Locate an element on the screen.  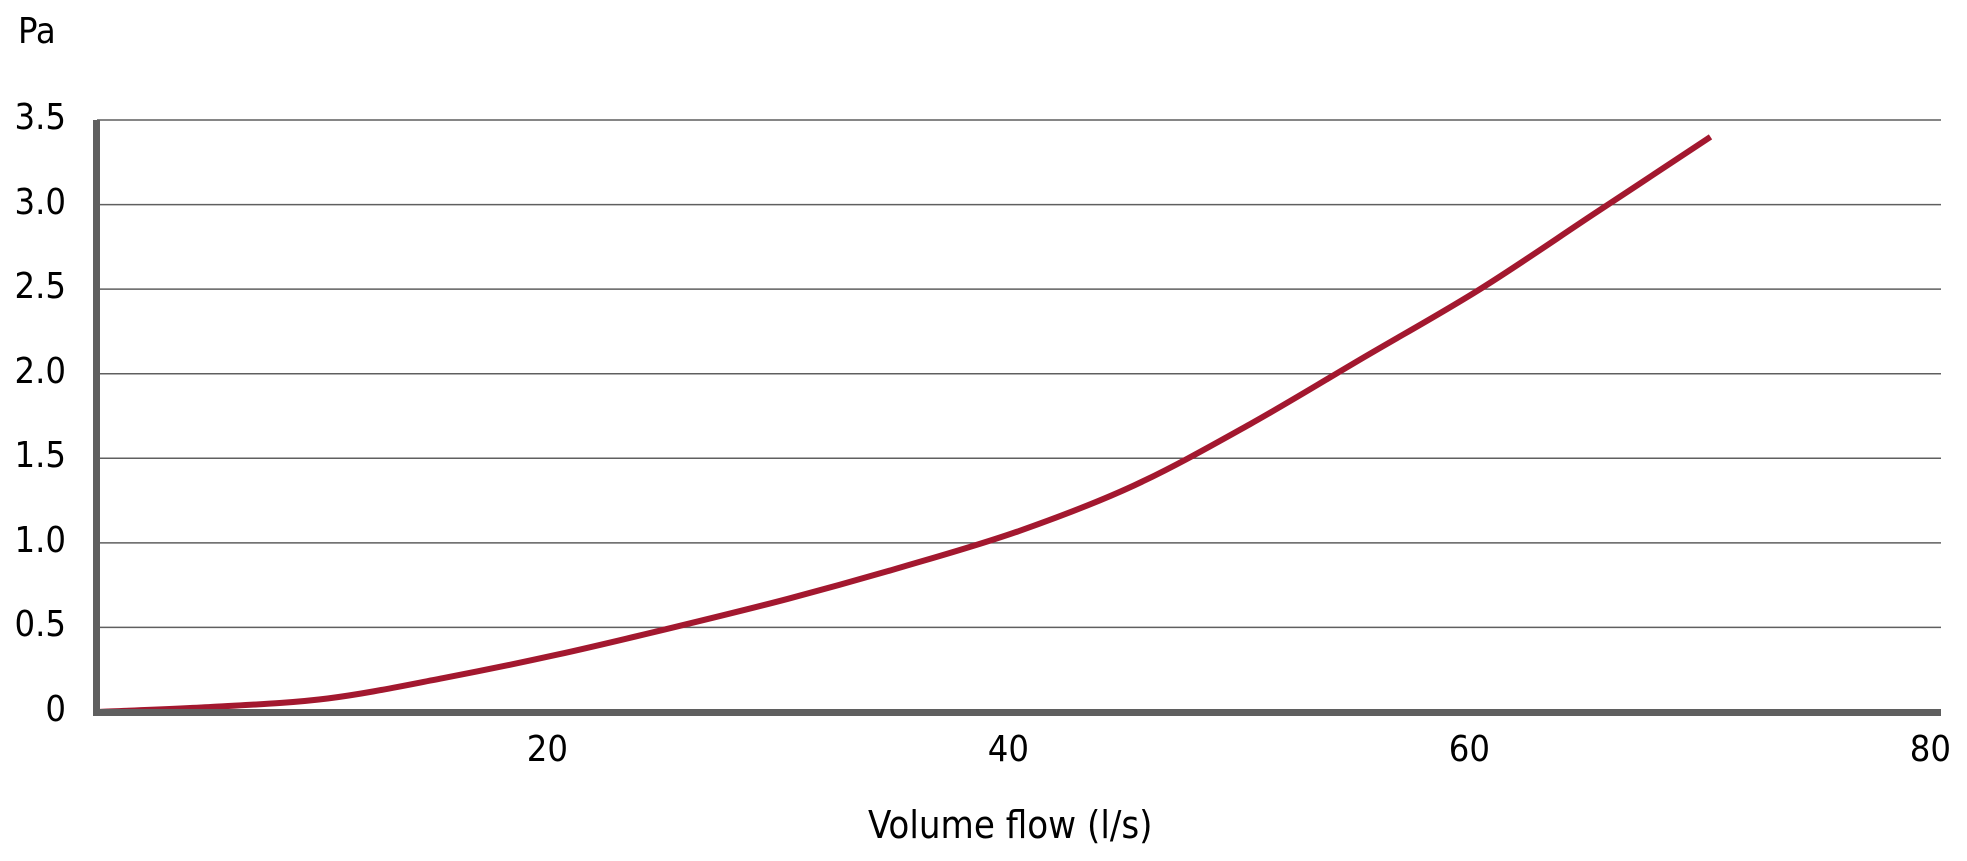
y-tick-label: 1.5 is located at coordinates (40, 456).